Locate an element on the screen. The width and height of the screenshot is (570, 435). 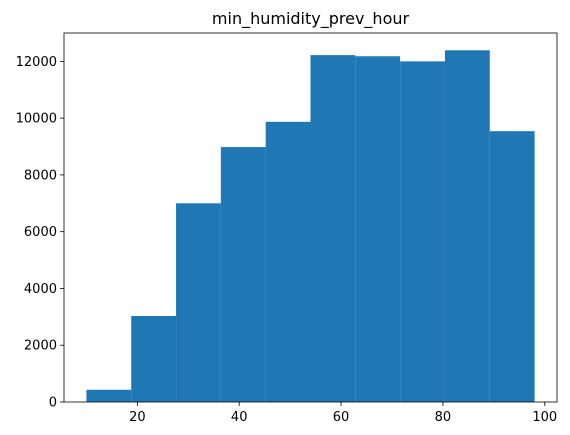
y-axis: 0 2000 4000 6000 8000 10000 12000 is located at coordinates (40, 233).